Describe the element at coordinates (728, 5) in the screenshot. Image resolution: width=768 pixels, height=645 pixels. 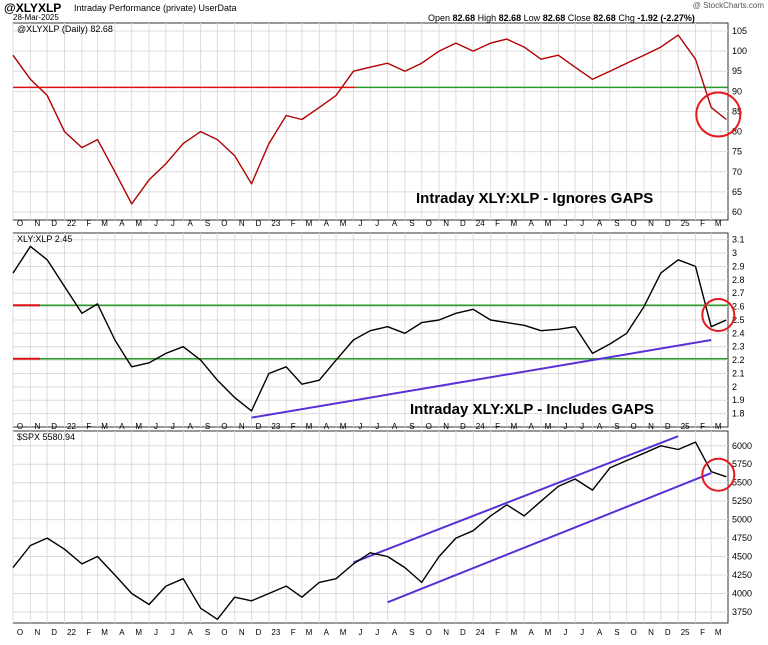
I see `brand-label: @ StockCharts.com` at that location.